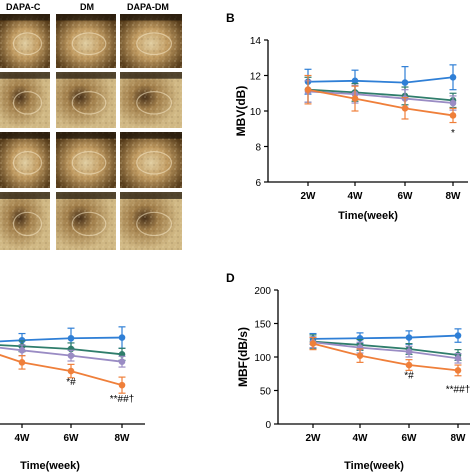 Image resolution: width=474 pixels, height=474 pixels. What do you see at coordinates (73, 434) in the screenshot?
I see `panel-c-x-ticks: 4W 6W 8W` at bounding box center [73, 434].